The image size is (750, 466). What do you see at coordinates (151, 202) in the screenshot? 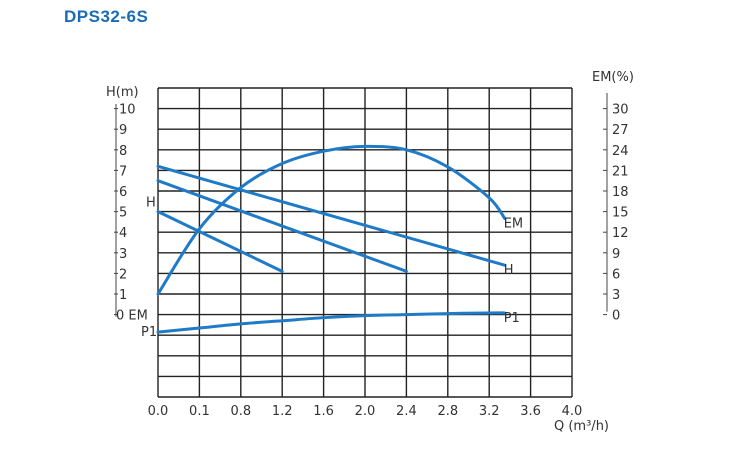
I see `left-marker-h: H` at bounding box center [151, 202].